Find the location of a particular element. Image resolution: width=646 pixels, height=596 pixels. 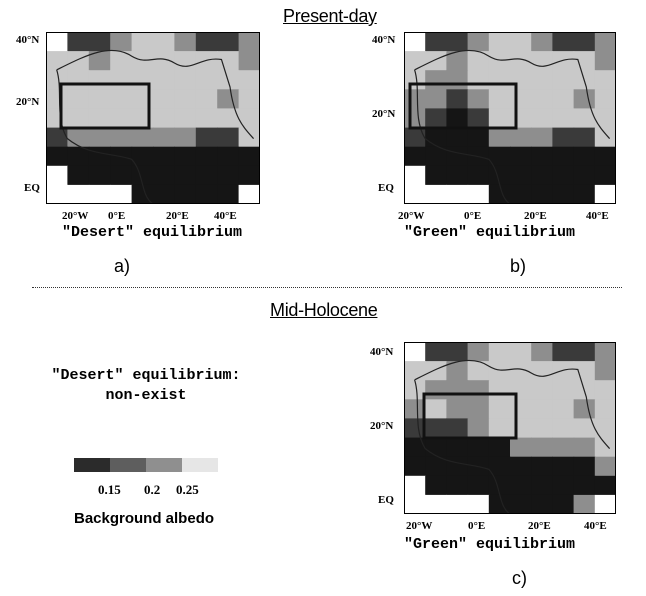

y-tick-40n-c: 40°N is located at coordinates (382, 352).